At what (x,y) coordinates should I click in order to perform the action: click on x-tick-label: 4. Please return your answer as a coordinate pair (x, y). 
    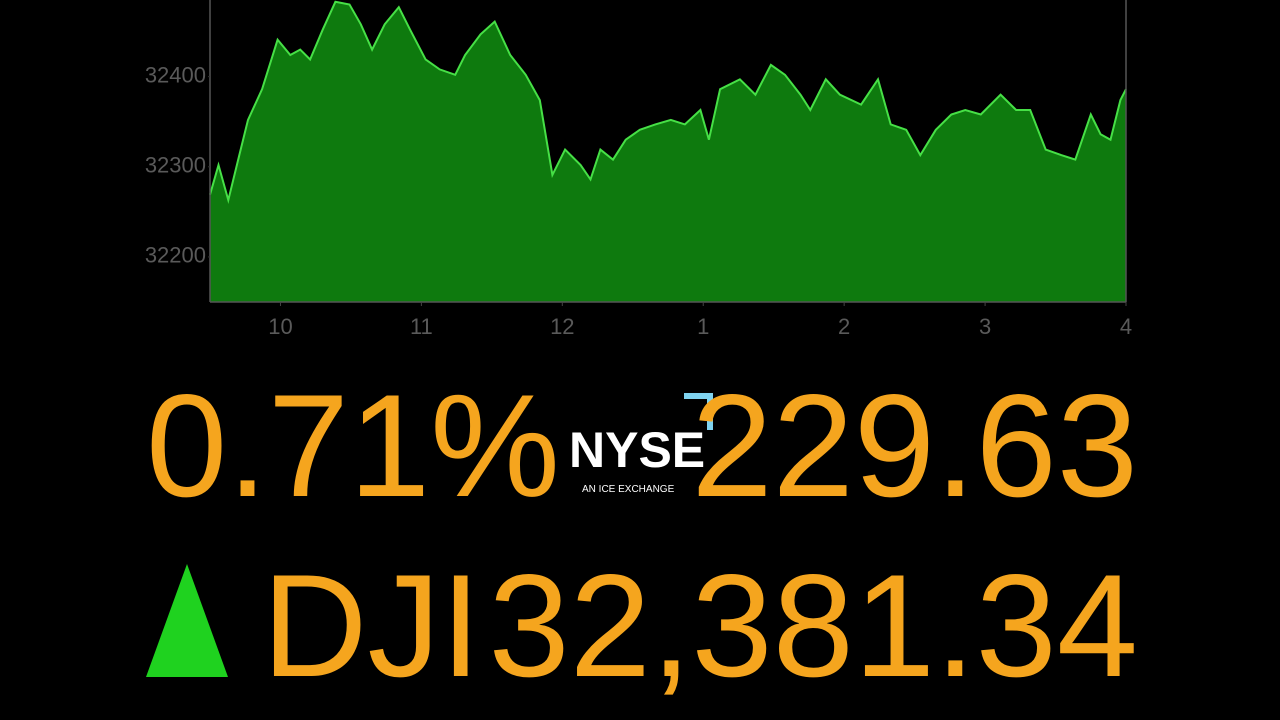
    Looking at the image, I should click on (1126, 326).